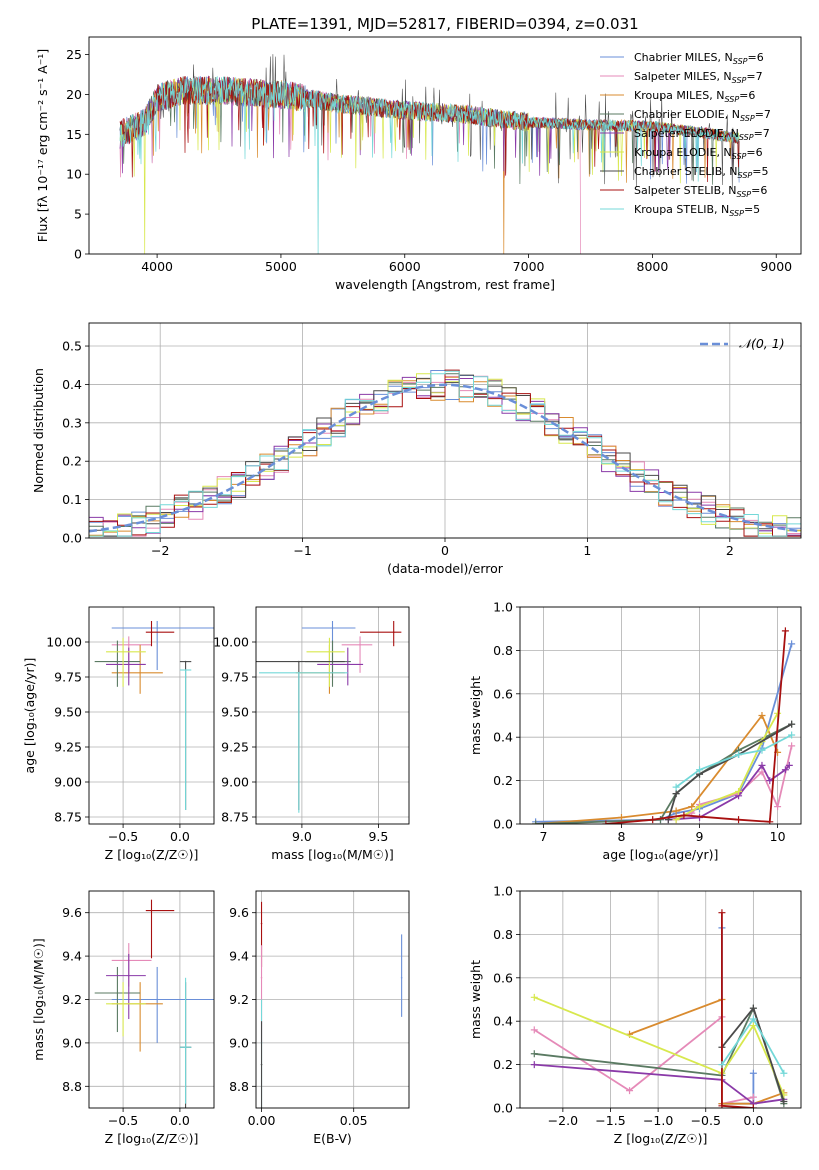 This screenshot has width=819, height=1170. Describe the element at coordinates (74, 174) in the screenshot. I see `y-tick-label: 10` at that location.